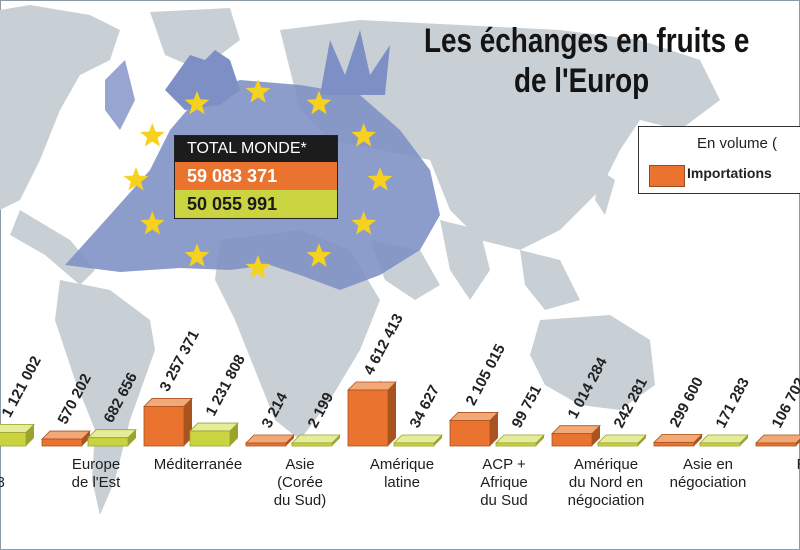 The width and height of the screenshot is (800, 550). Describe the element at coordinates (631, 403) in the screenshot. I see `value-label-exports: 242 281` at that location.